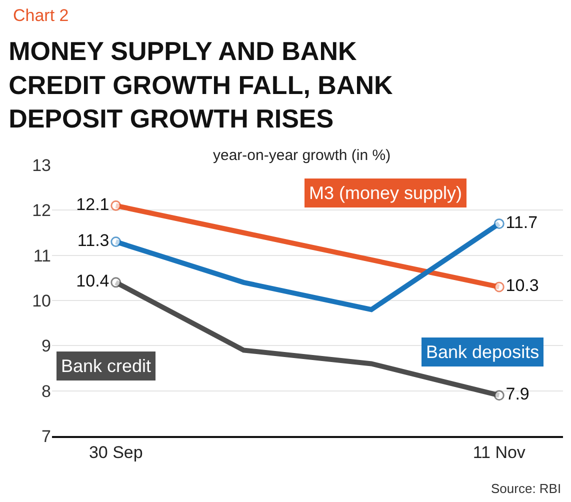  I want to click on x-tick-label: 11 Nov, so click(499, 452).